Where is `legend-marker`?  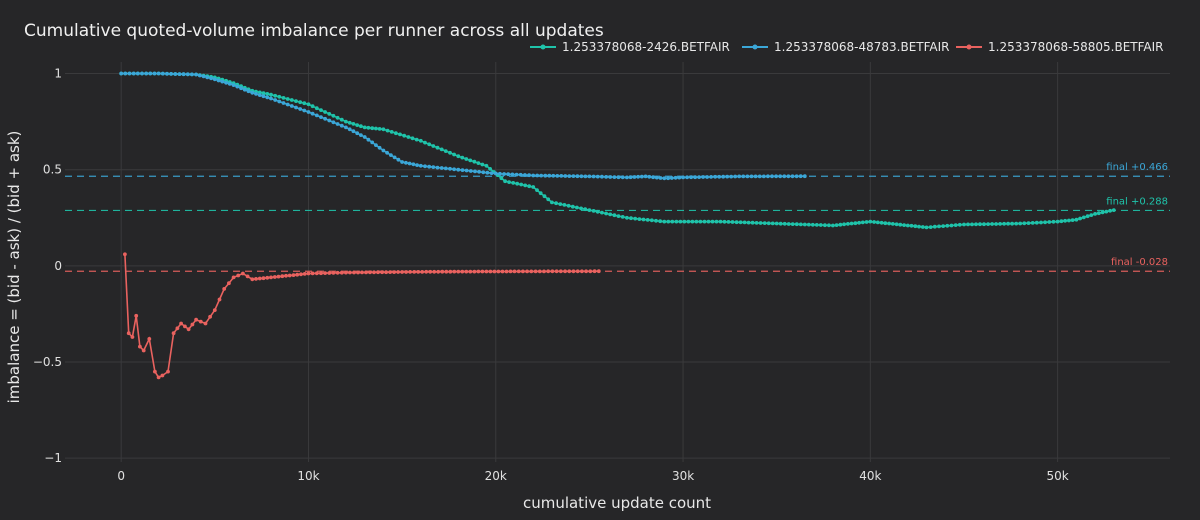 legend-marker is located at coordinates (755, 47).